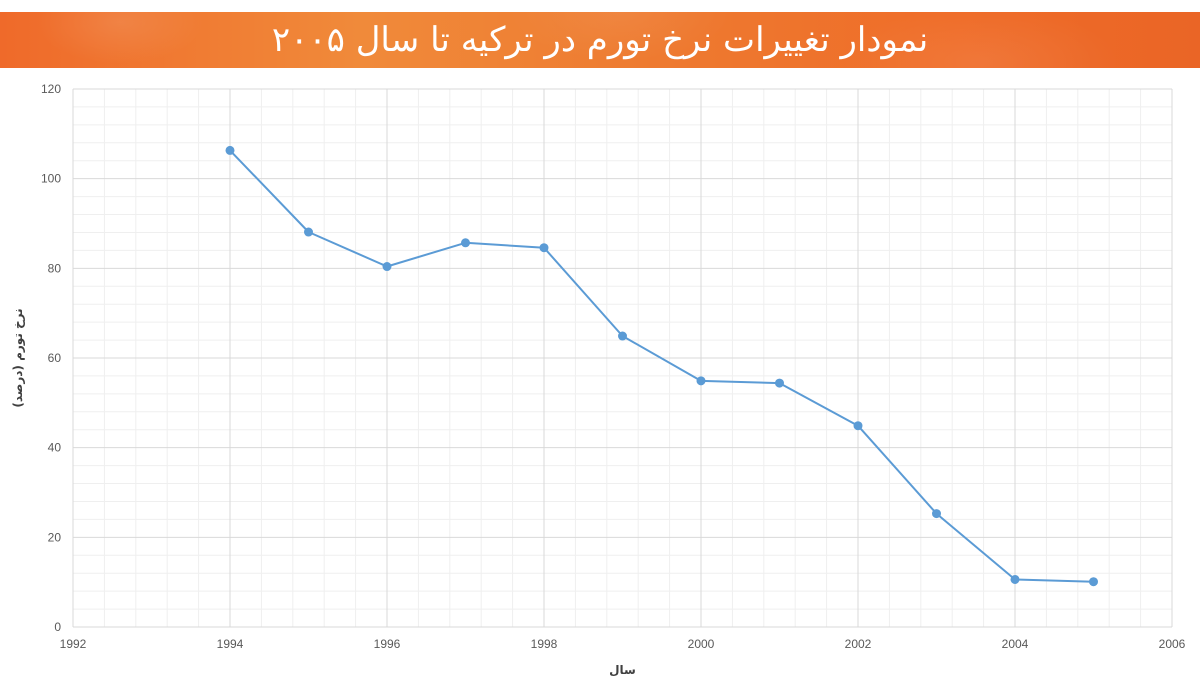  What do you see at coordinates (622, 670) in the screenshot?
I see `x-axis-title: سال` at bounding box center [622, 670].